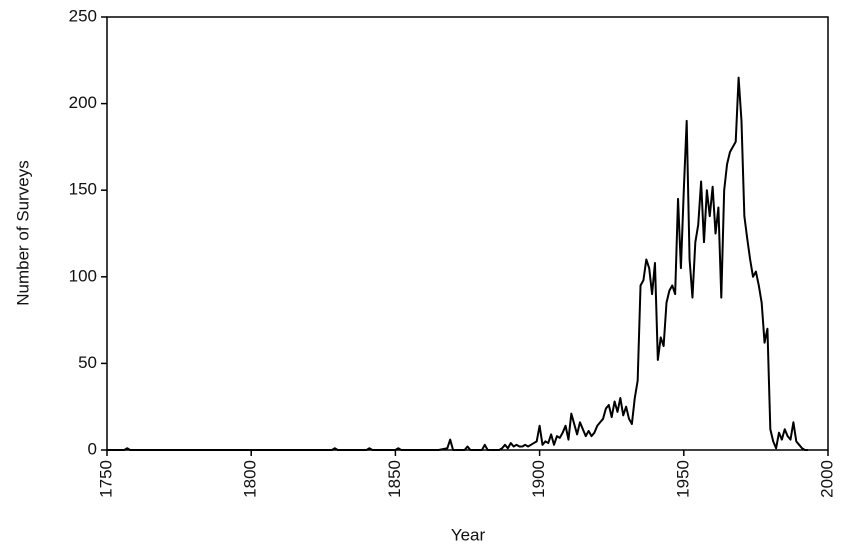 The width and height of the screenshot is (843, 551). Describe the element at coordinates (22, 233) in the screenshot. I see `y-axis-label: Number of Surveys` at that location.